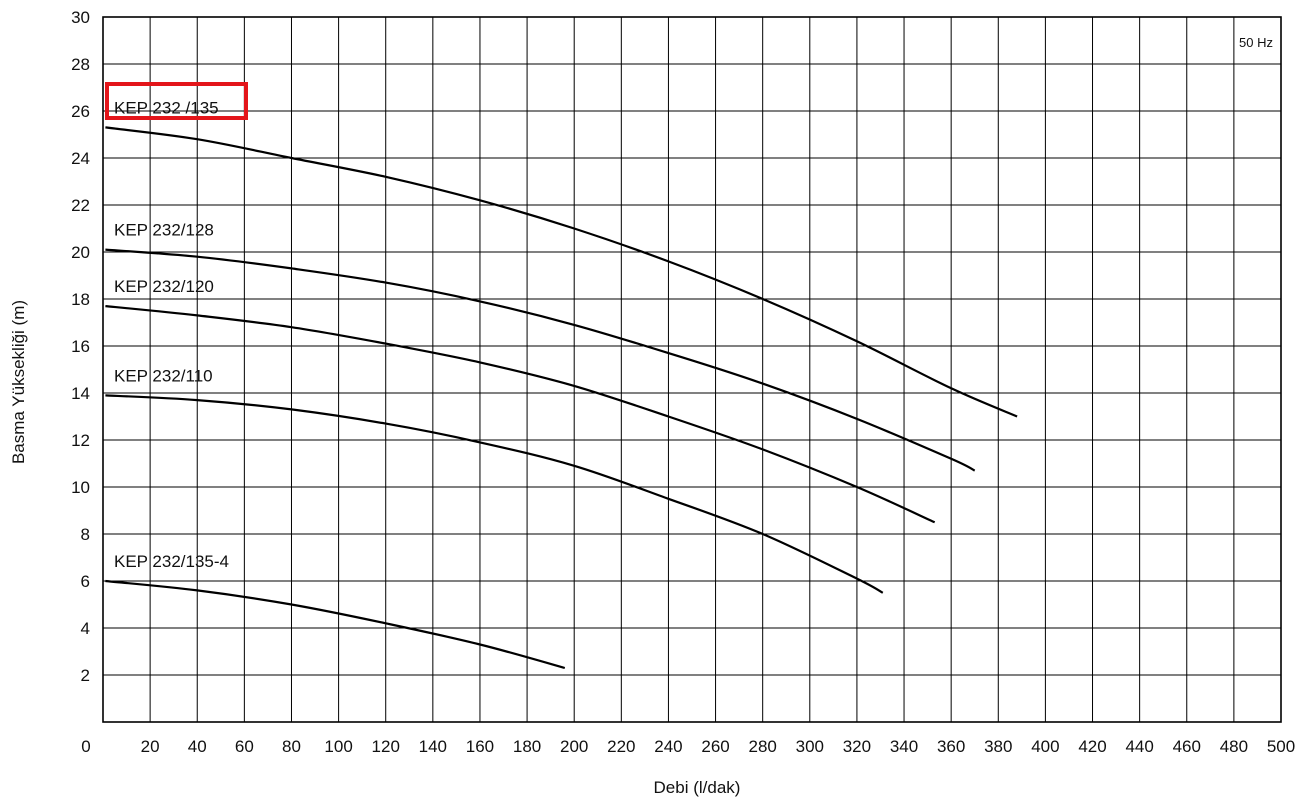  What do you see at coordinates (1256, 42) in the screenshot?
I see `frequency-label: 50 Hz` at bounding box center [1256, 42].